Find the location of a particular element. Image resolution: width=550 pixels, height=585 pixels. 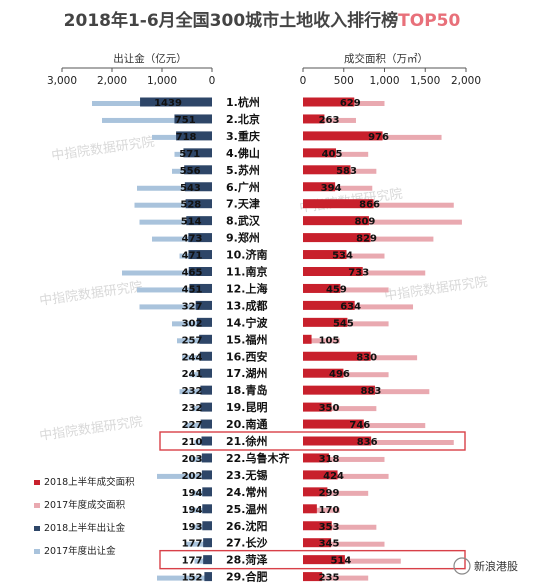

area-2018-label: 634 is located at coordinates (350, 306).